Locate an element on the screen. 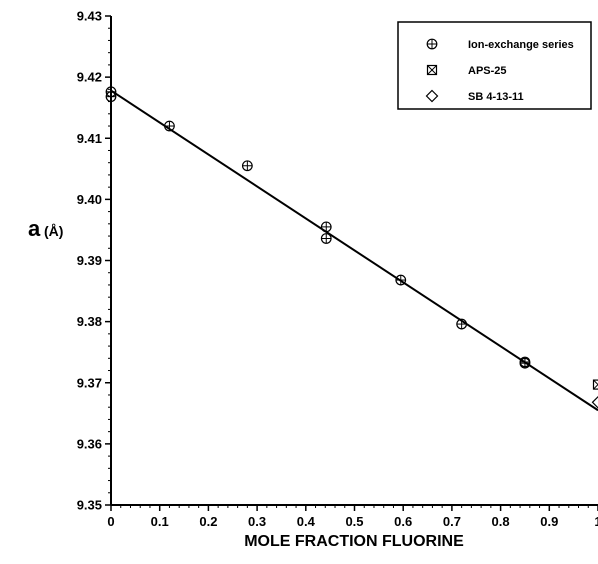  x-tick-label: 0.6 is located at coordinates (403, 521).